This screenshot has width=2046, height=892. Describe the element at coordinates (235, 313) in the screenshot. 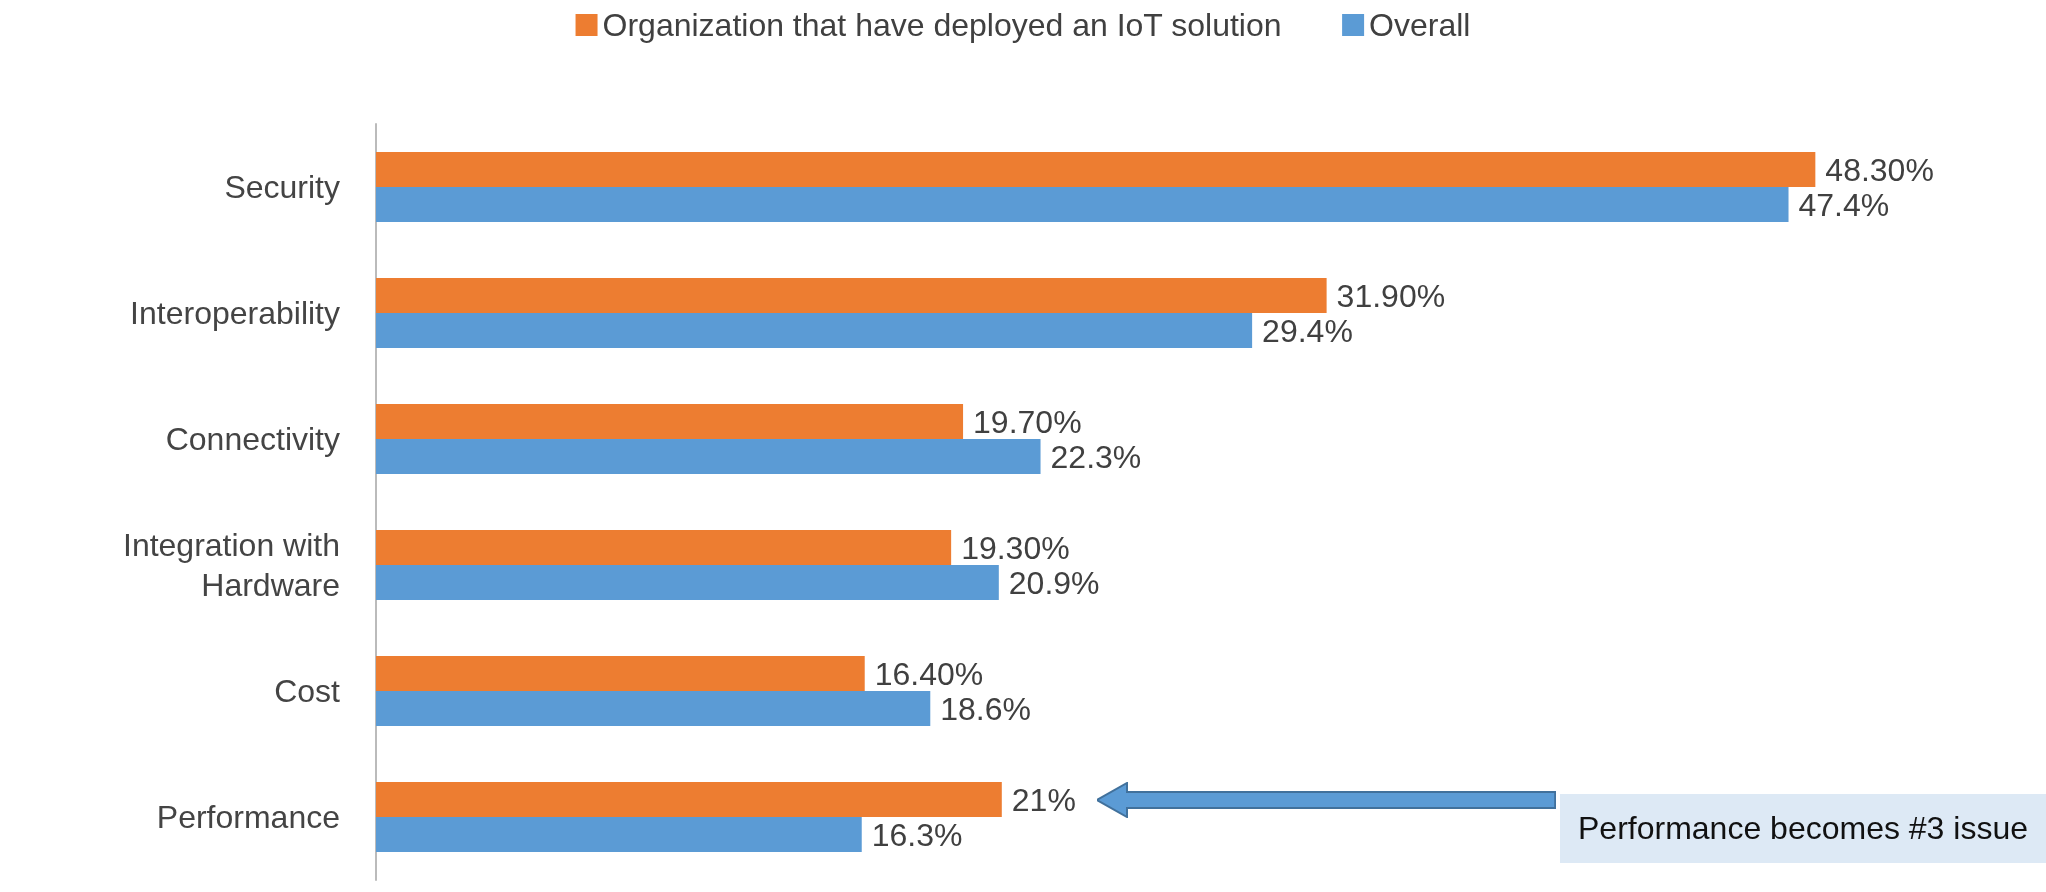

I see `y-tick-label: Interoperability` at that location.